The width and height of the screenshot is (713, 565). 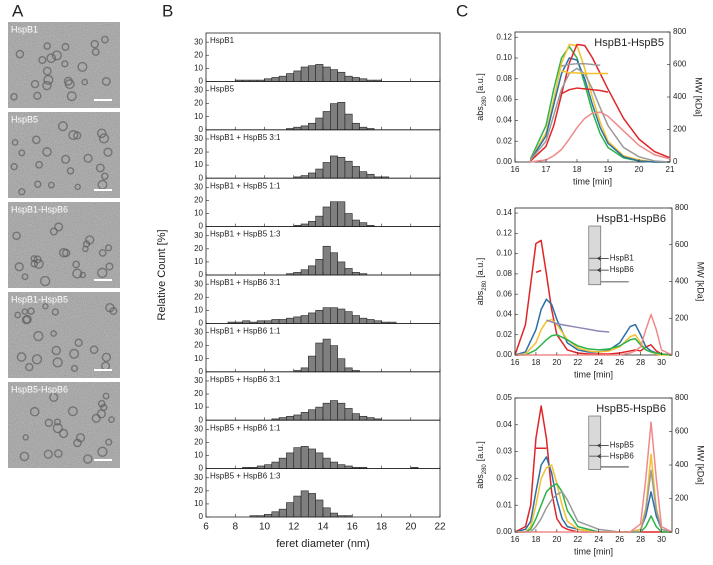 I want to click on y-tick-label: 0.05, so click(x=504, y=397).